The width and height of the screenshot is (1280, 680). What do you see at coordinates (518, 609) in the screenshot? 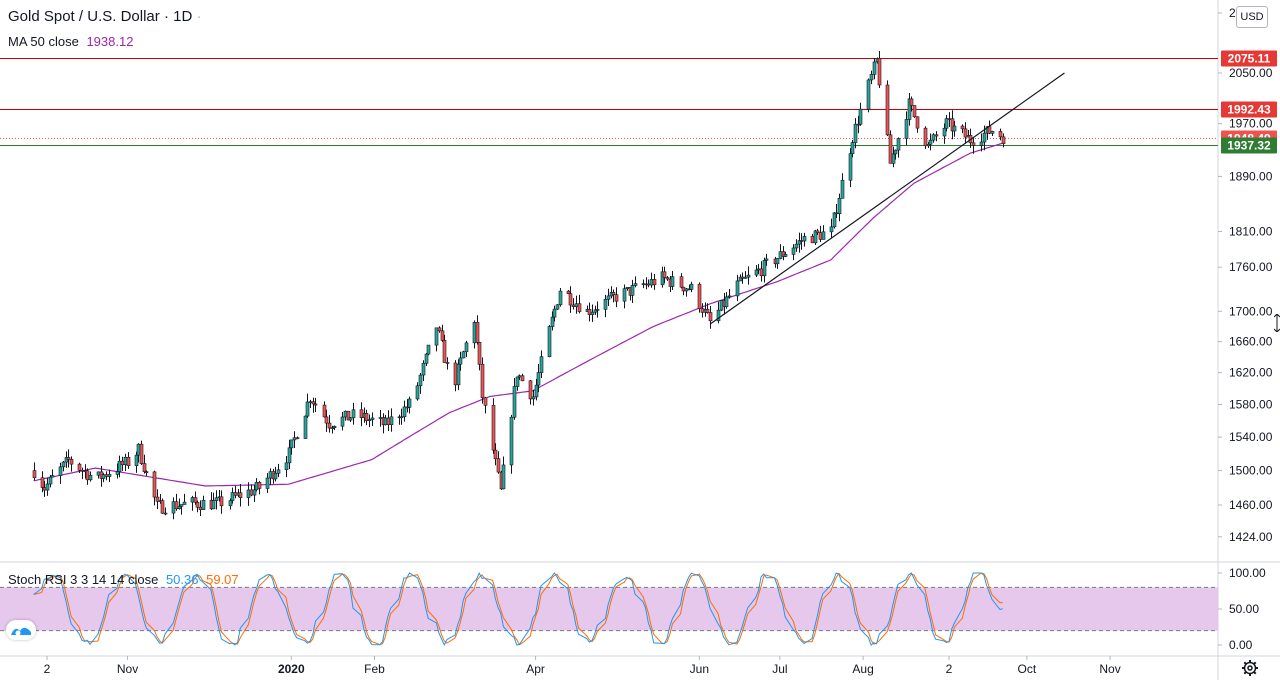
I see `stoch-d-line` at bounding box center [518, 609].